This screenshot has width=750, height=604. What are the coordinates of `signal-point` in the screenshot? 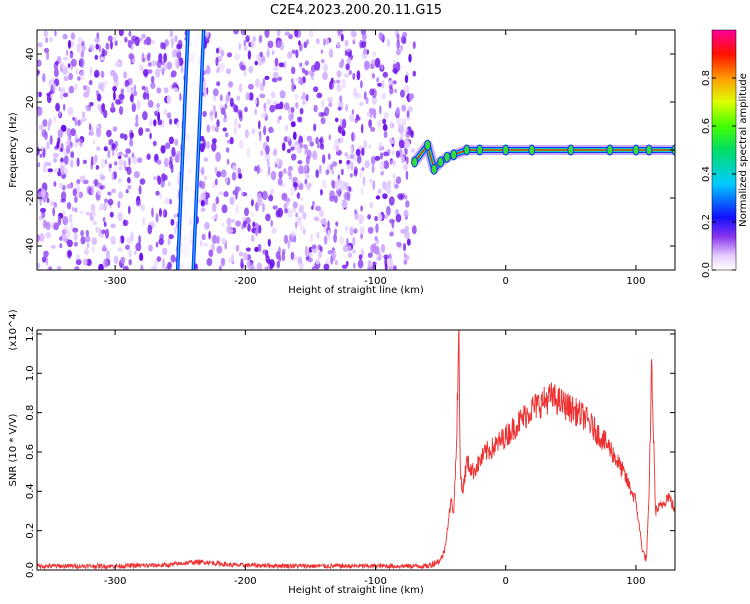 It's located at (480, 150).